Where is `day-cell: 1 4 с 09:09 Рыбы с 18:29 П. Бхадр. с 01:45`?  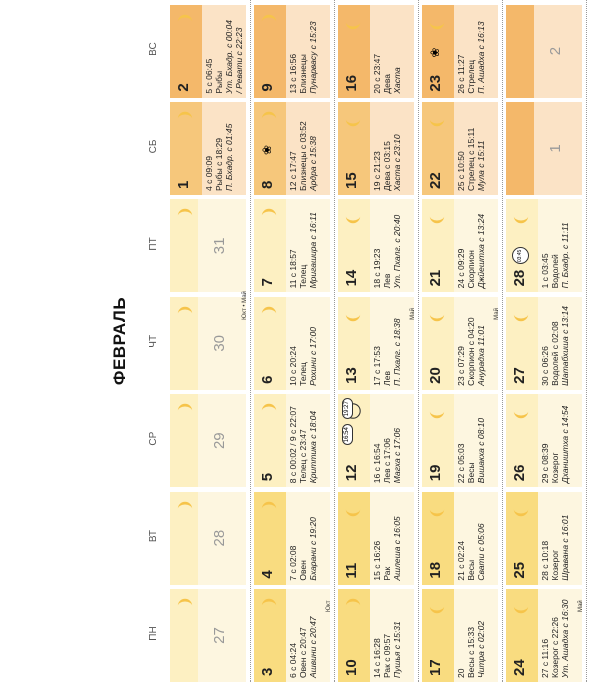 day-cell: 1 4 с 09:09 Рыбы с 18:29 П. Бхадр. с 01:45 is located at coordinates (208, 148).